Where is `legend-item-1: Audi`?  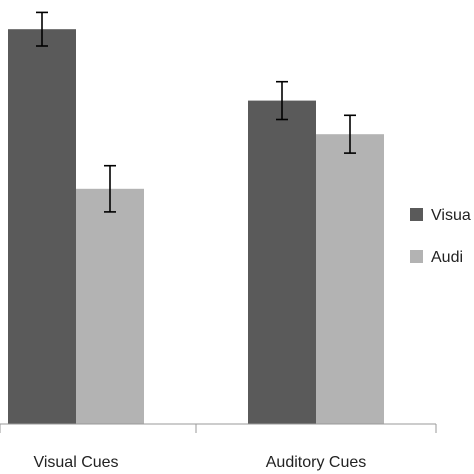 legend-item-1: Audi is located at coordinates (436, 257).